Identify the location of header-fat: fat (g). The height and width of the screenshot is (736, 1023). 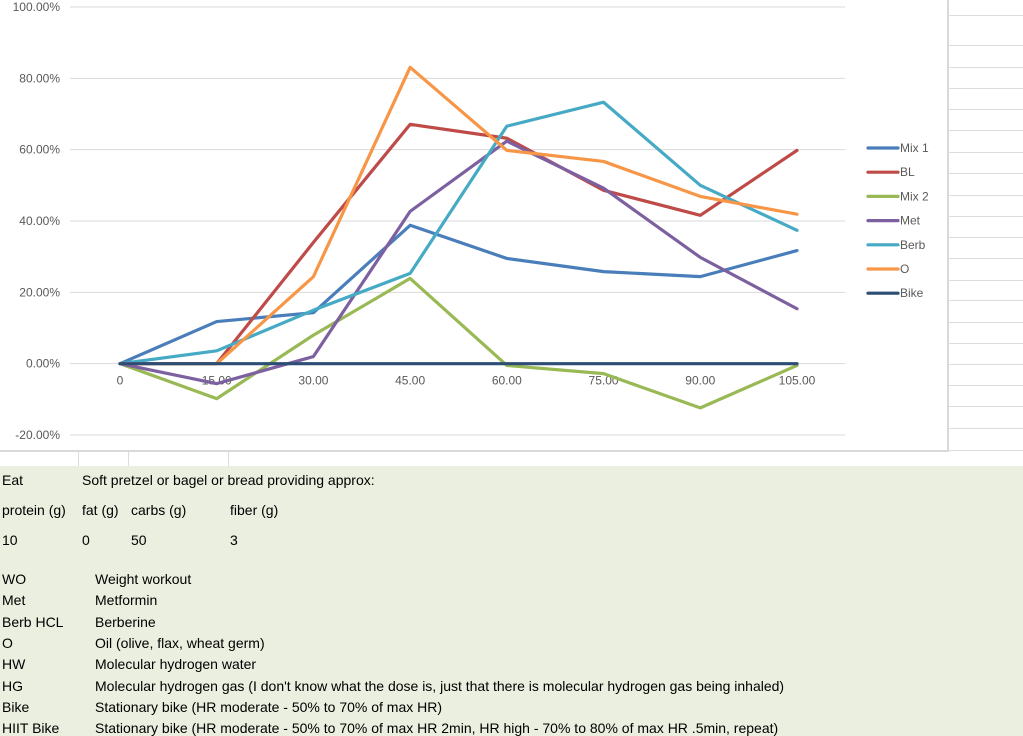
(100, 510).